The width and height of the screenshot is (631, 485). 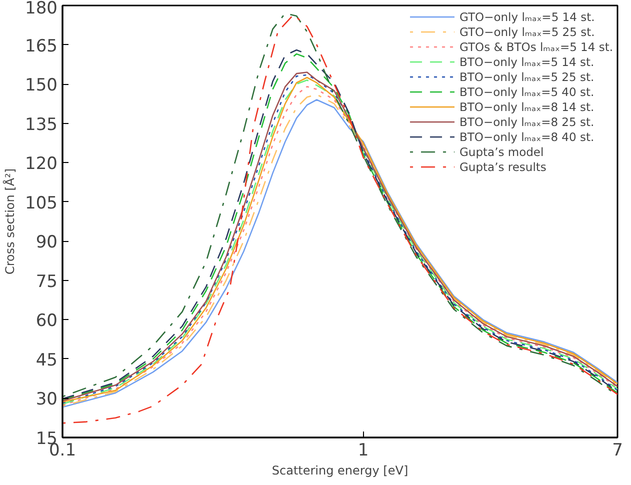 What do you see at coordinates (41, 164) in the screenshot?
I see `y-tick-label: 120` at bounding box center [41, 164].